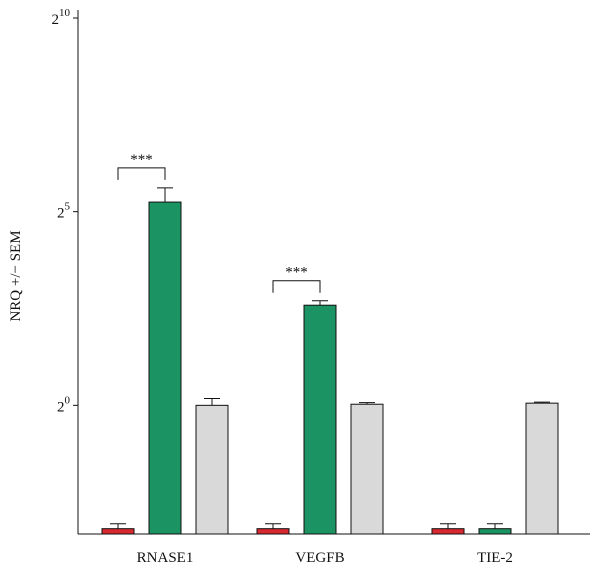 The width and height of the screenshot is (600, 579). Describe the element at coordinates (64, 404) in the screenshot. I see `y-tick-label: 20` at that location.